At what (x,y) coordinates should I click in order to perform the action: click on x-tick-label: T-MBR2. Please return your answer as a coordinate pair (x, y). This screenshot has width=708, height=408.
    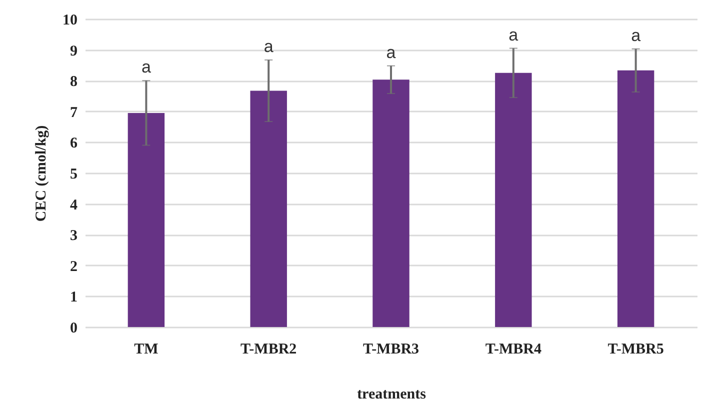
    Looking at the image, I should click on (268, 350).